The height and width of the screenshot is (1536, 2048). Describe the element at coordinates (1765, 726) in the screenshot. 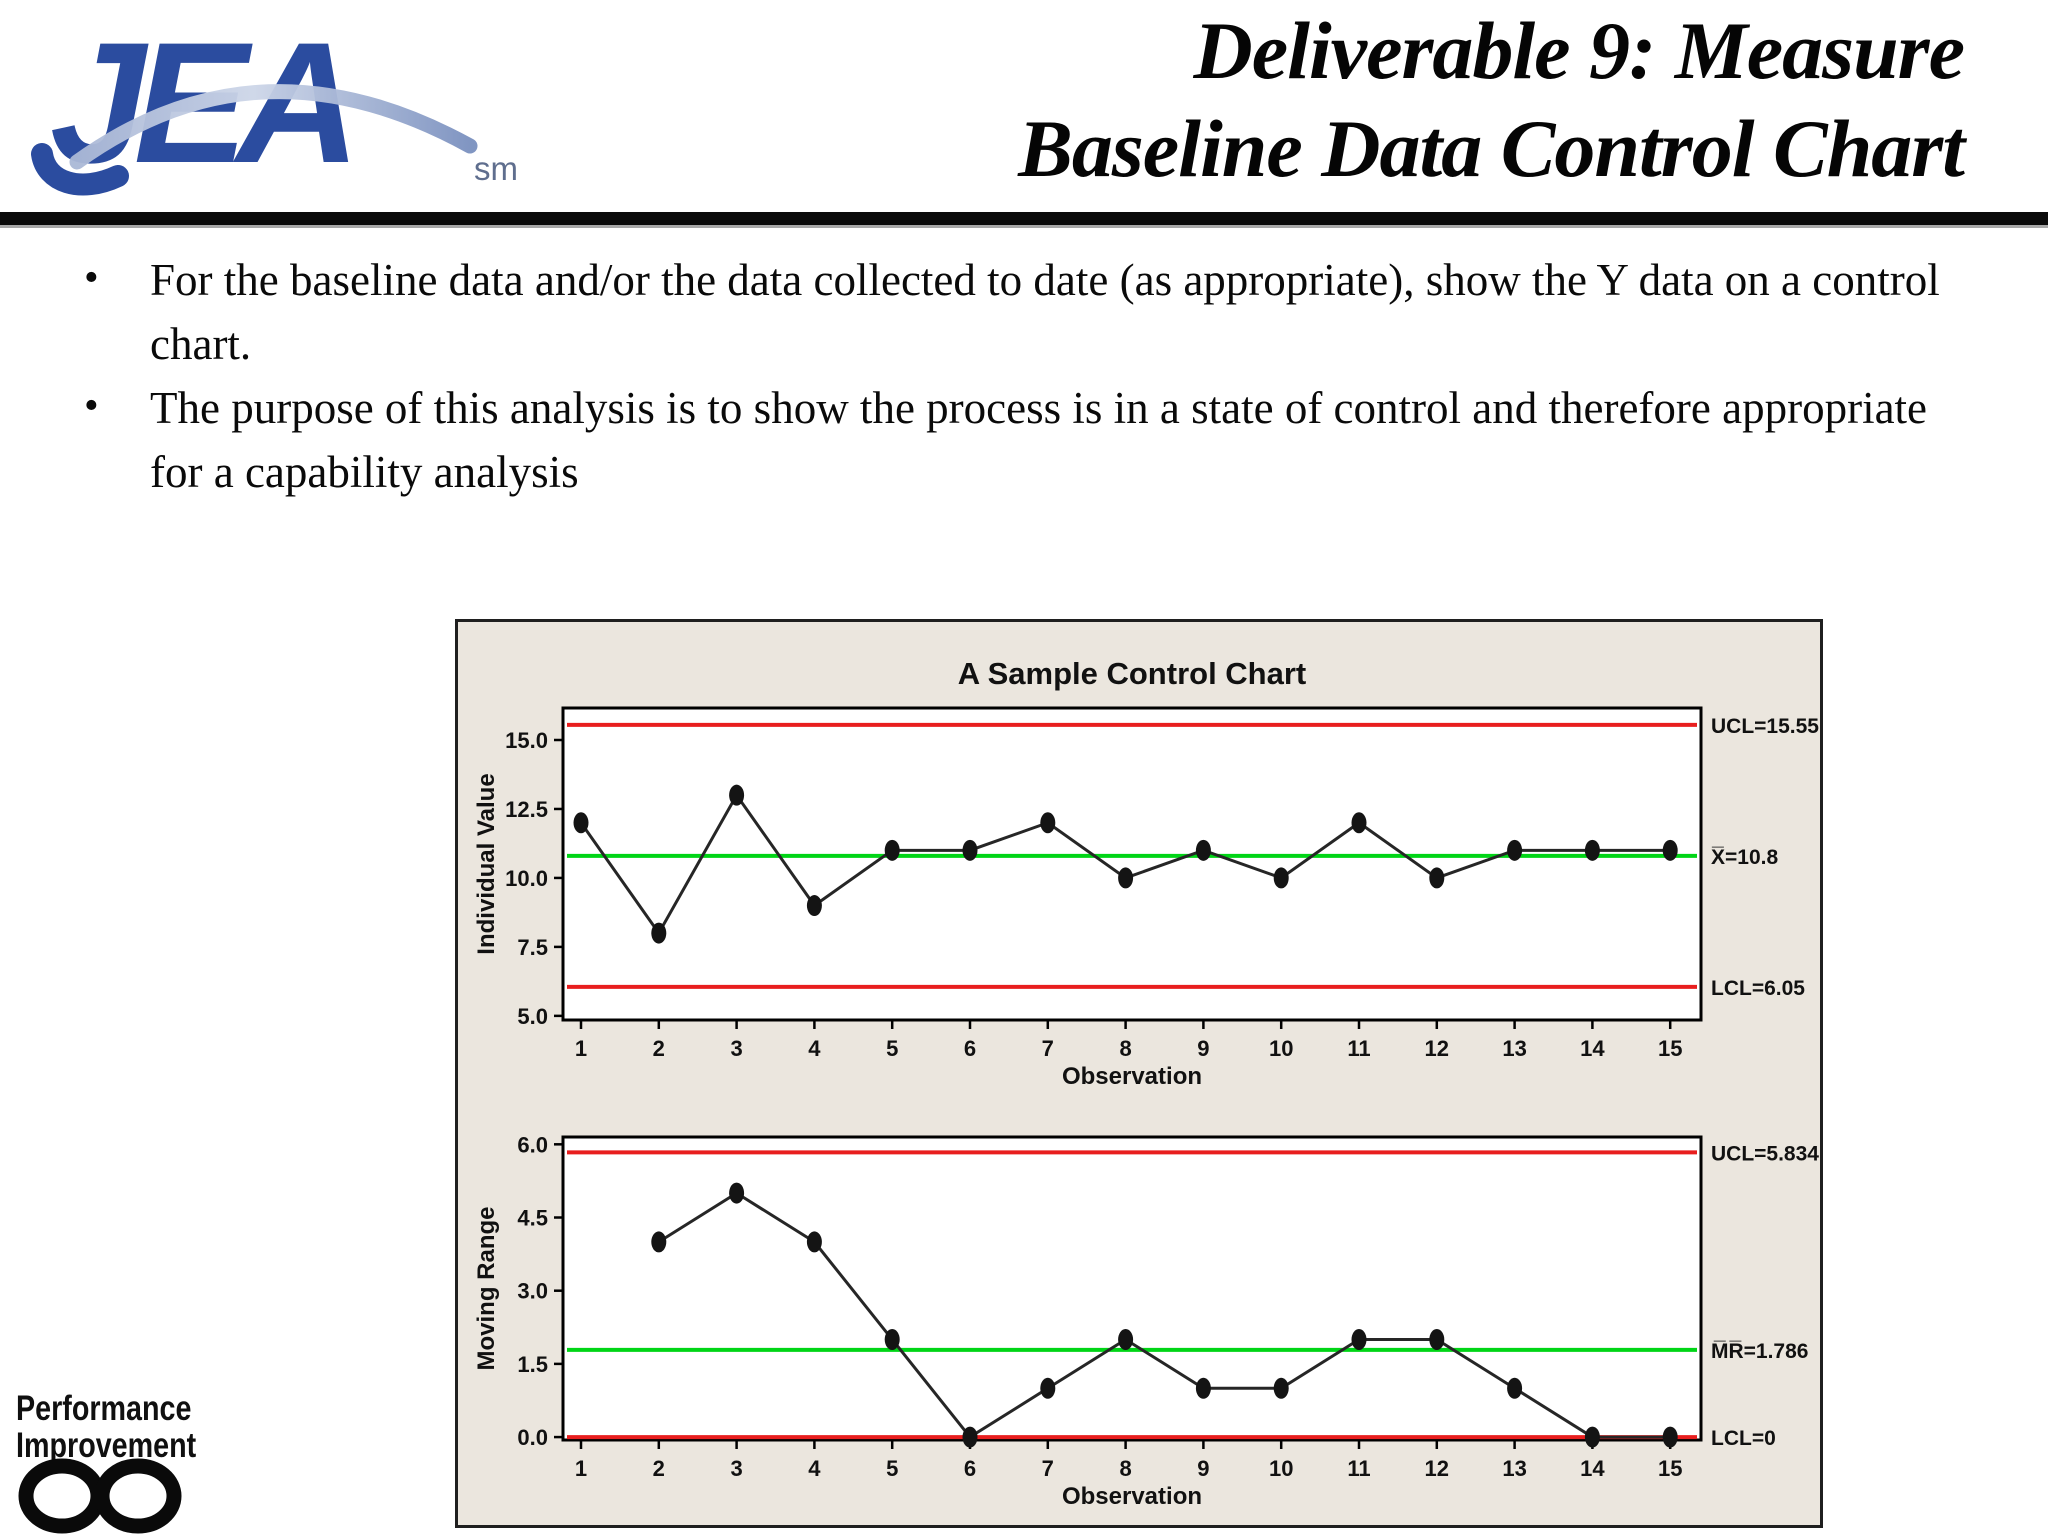

I see `ucl-label: UCL=15.55` at that location.